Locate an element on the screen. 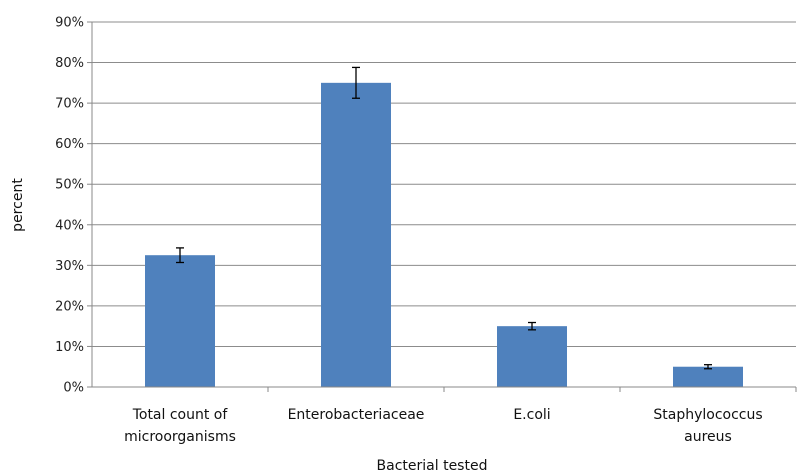  y-tick-label: 90% is located at coordinates (69, 23).